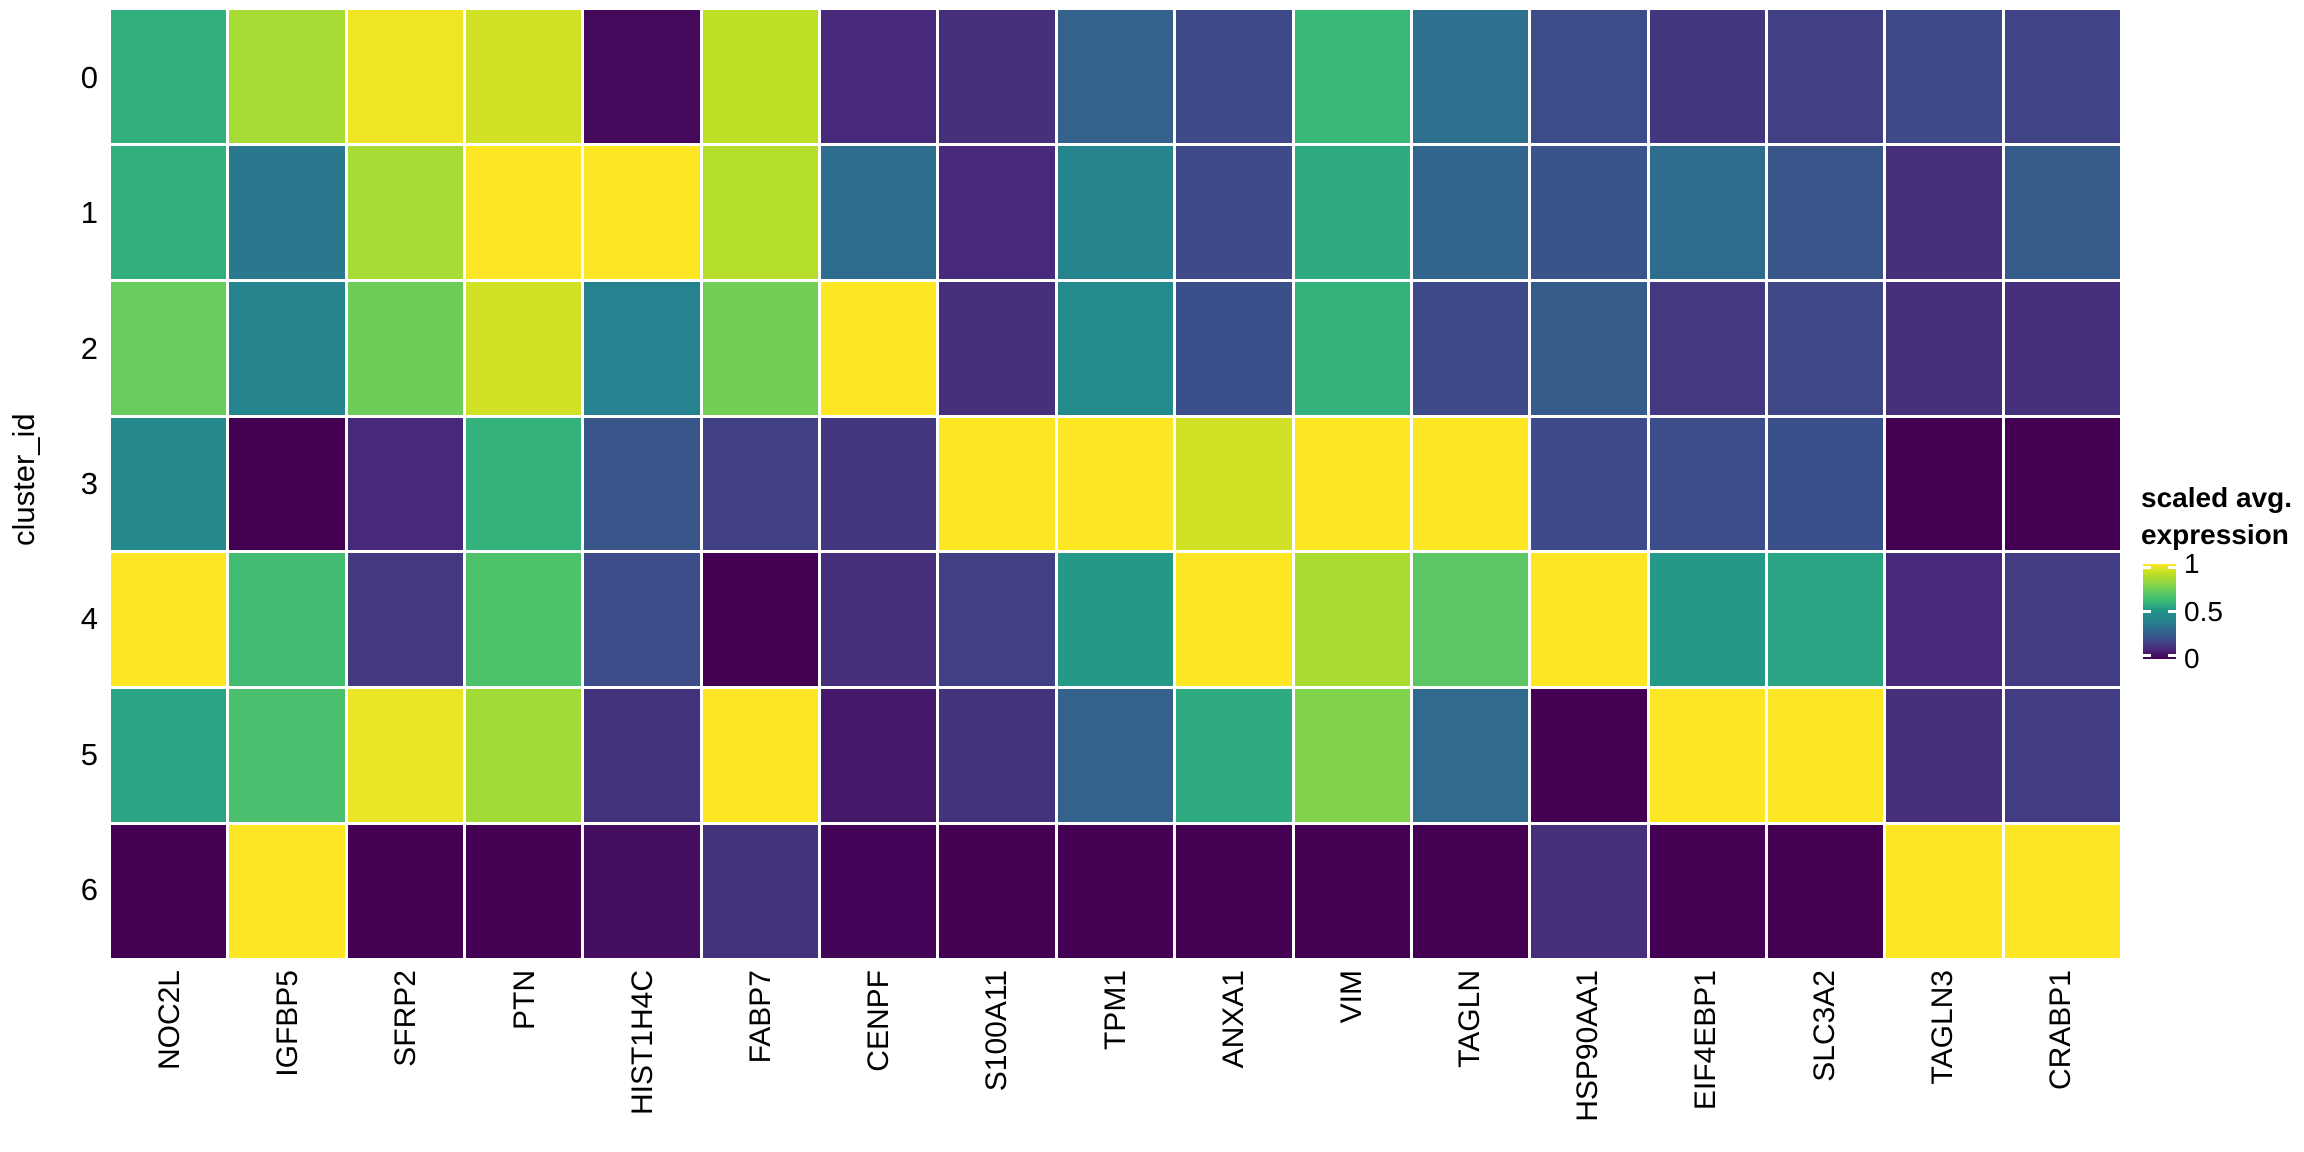  What do you see at coordinates (1351, 997) in the screenshot?
I see `x-tick-label: VIM` at bounding box center [1351, 997].